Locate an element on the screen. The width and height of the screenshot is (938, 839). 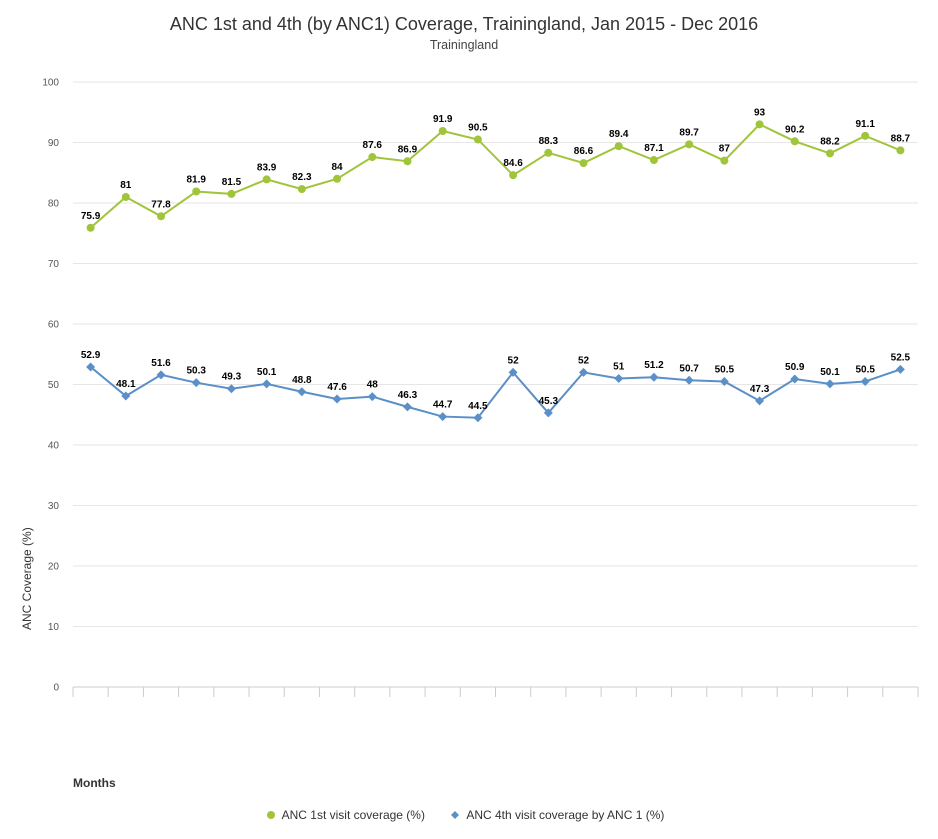
data-label: 48.1 is located at coordinates (126, 384).